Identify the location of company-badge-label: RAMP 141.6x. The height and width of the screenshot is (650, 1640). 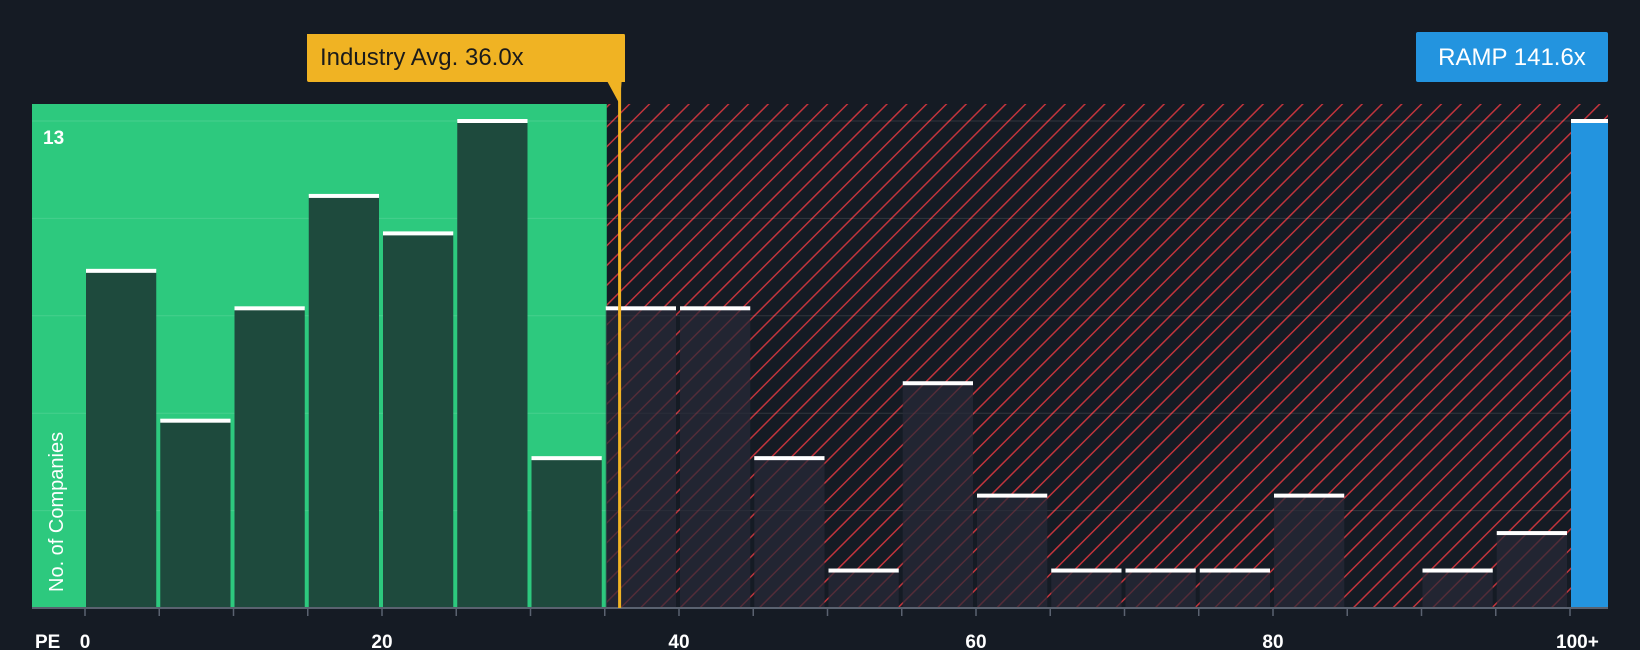
(1512, 57).